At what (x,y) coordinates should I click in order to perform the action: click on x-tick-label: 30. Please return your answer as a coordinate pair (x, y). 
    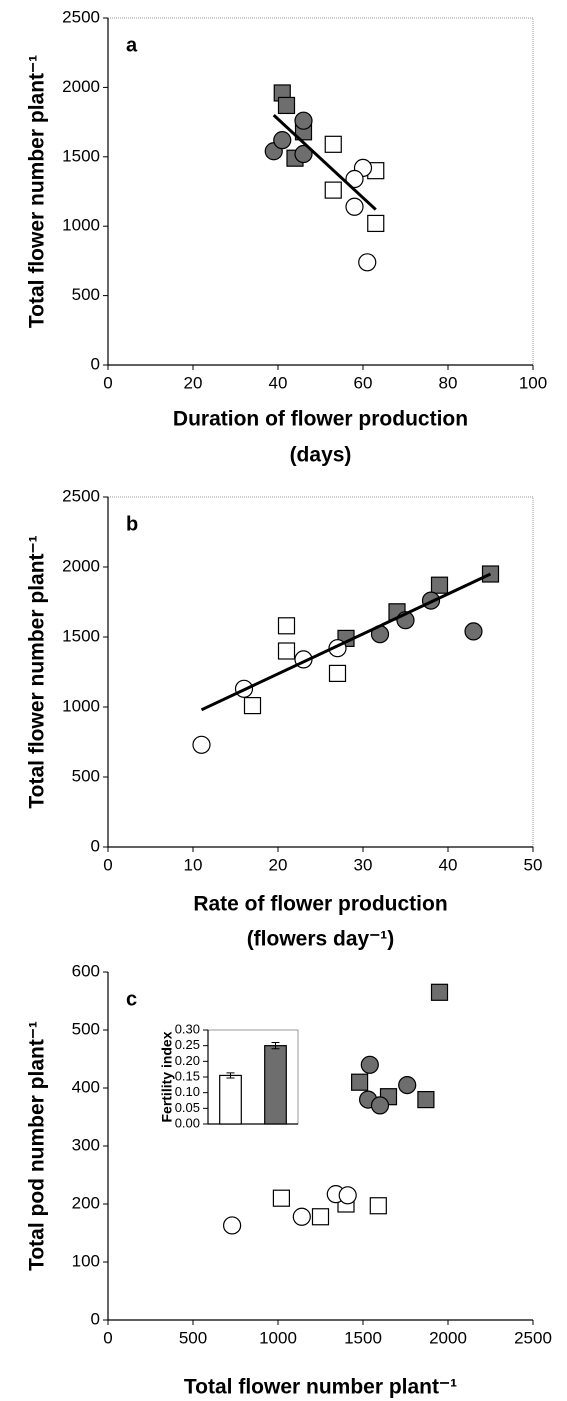
    Looking at the image, I should click on (363, 864).